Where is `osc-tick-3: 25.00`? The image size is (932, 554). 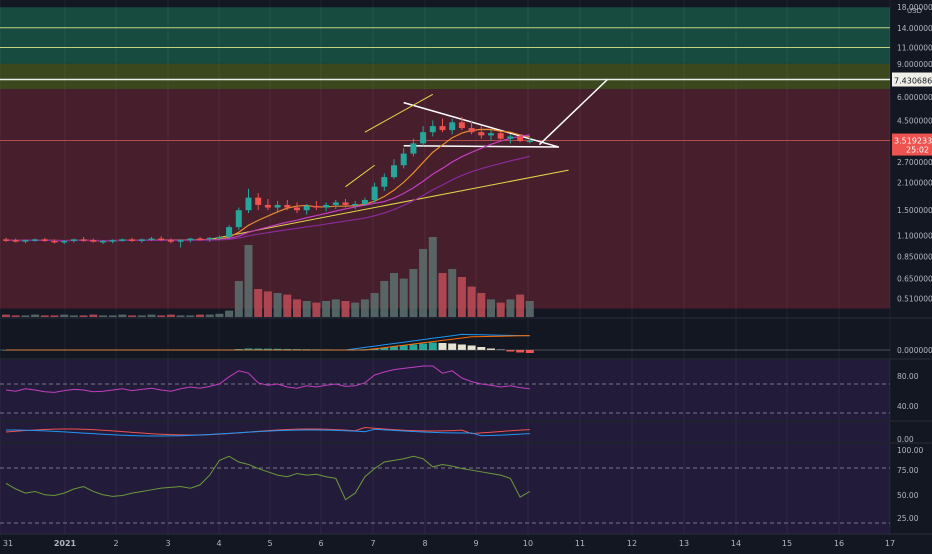 osc-tick-3: 25.00 is located at coordinates (908, 518).